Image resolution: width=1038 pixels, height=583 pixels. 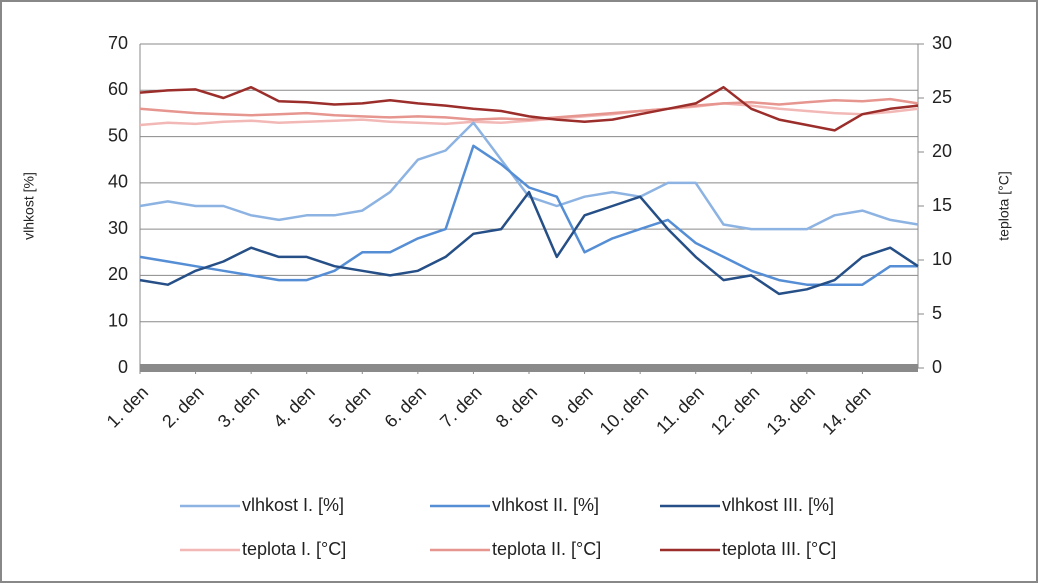 What do you see at coordinates (118, 135) in the screenshot?
I see `y-tick-label: 50` at bounding box center [118, 135].